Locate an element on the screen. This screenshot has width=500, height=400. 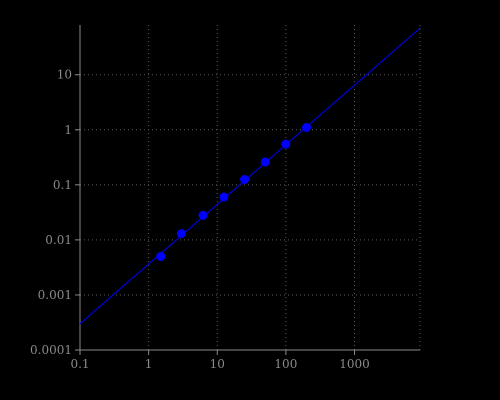
y-tick-label: 0.01 is located at coordinates (58, 240).